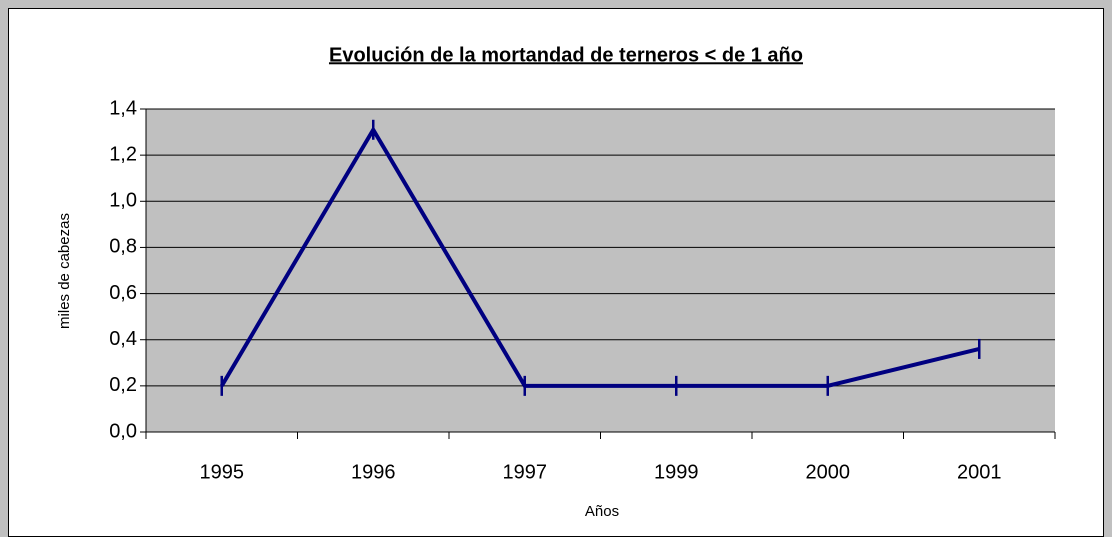 Image resolution: width=1112 pixels, height=537 pixels. I want to click on x-tick-label: 1999, so click(676, 472).